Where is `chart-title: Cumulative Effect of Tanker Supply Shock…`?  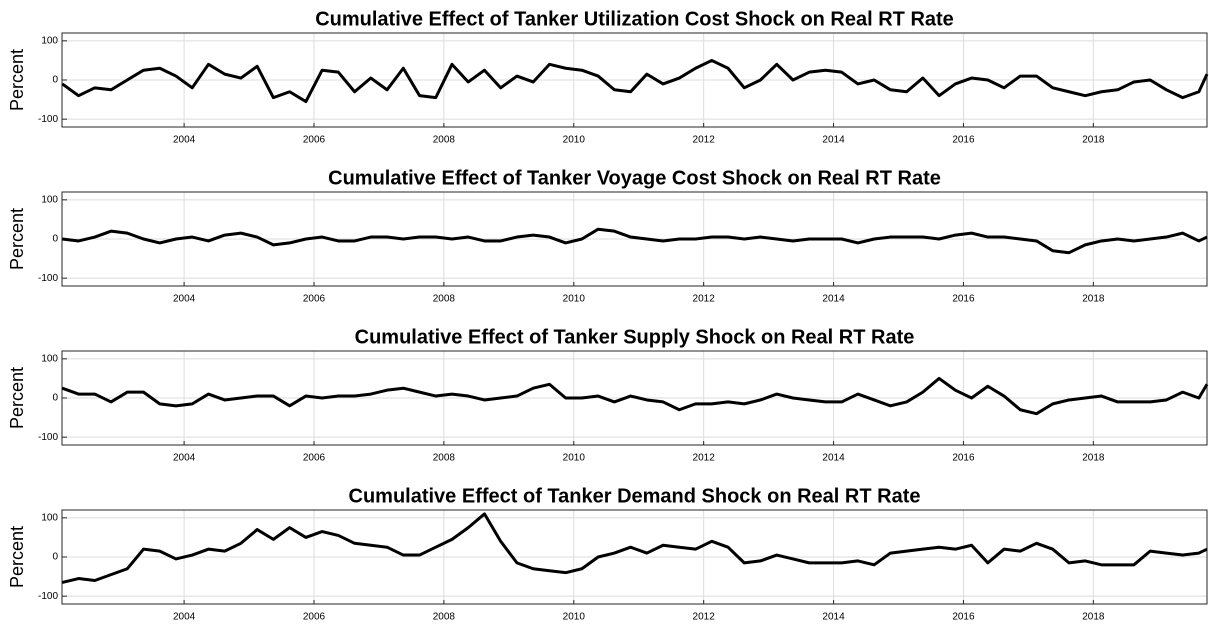
chart-title: Cumulative Effect of Tanker Supply Shock… is located at coordinates (635, 337).